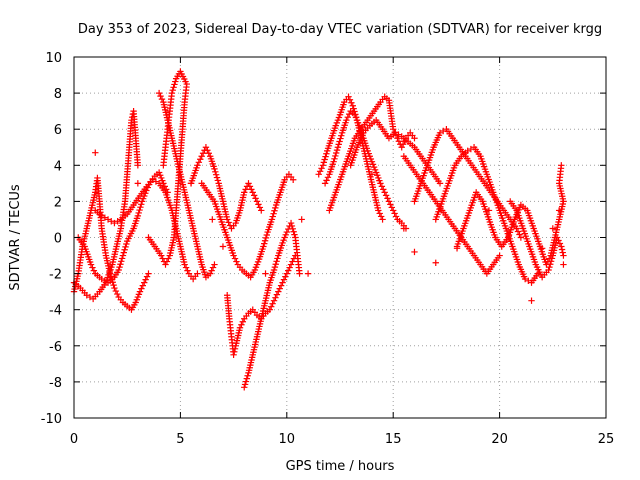  I want to click on y-tick-label: 4, so click(58, 166).